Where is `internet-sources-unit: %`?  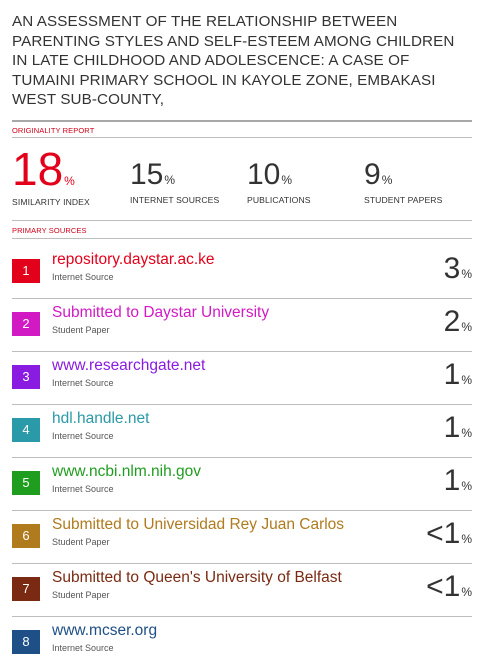 internet-sources-unit: % is located at coordinates (170, 180).